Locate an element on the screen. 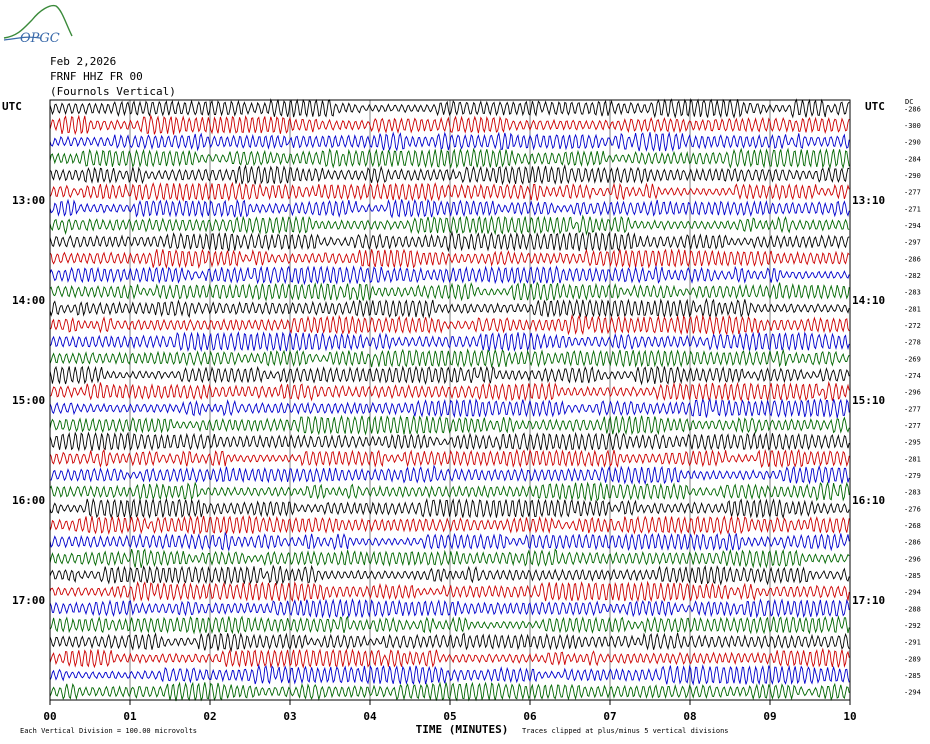 Image resolution: width=930 pixels, height=744 pixels. time-label-left: 13:00 is located at coordinates (28, 200).